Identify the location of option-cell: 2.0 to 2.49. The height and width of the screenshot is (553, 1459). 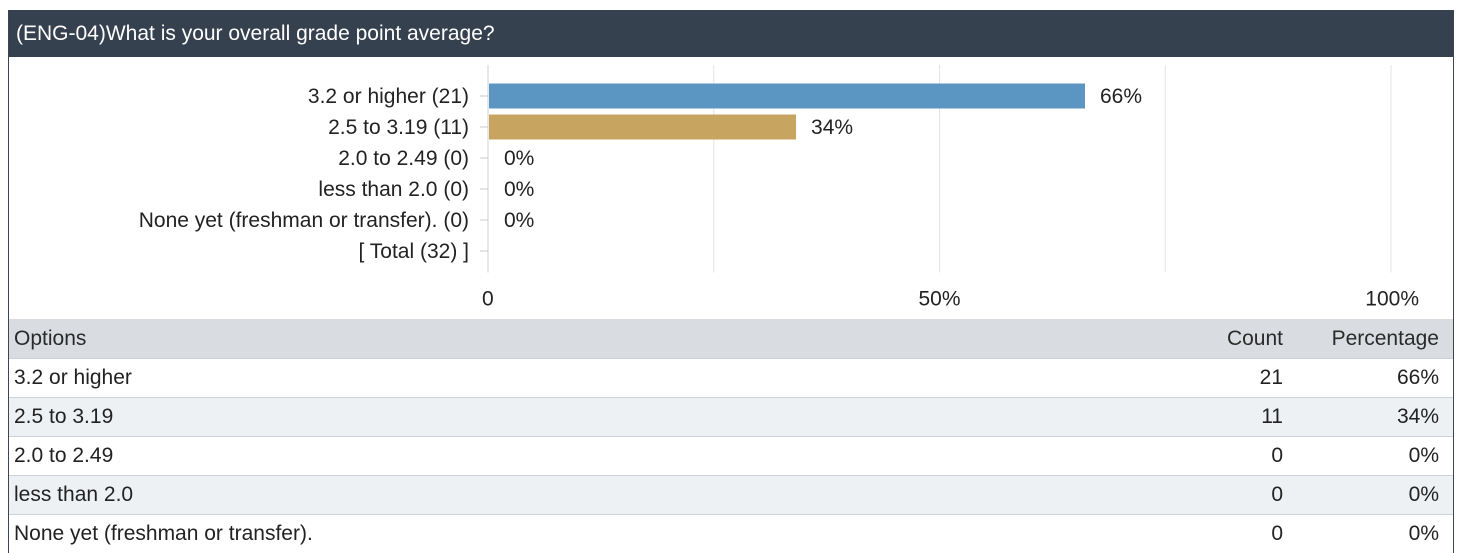
(64, 455).